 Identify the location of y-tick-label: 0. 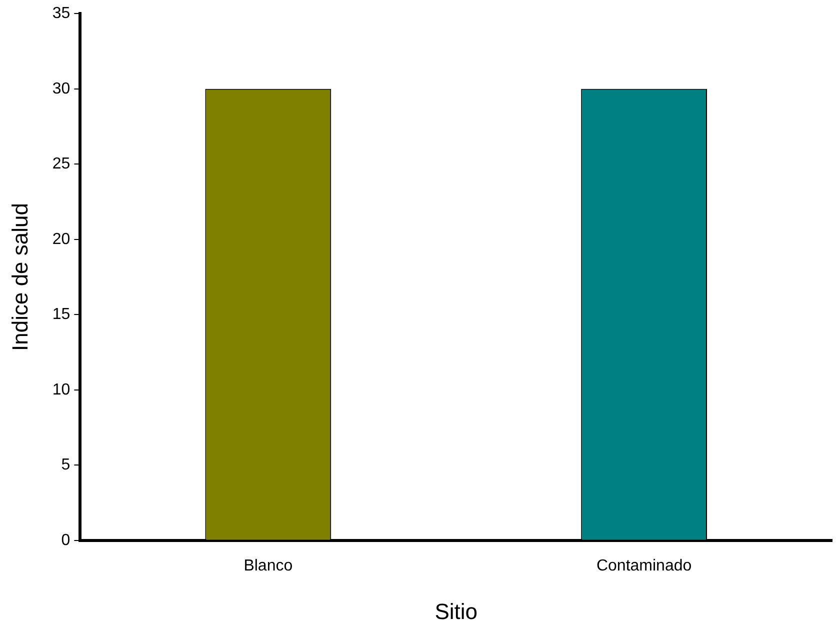
(65, 540).